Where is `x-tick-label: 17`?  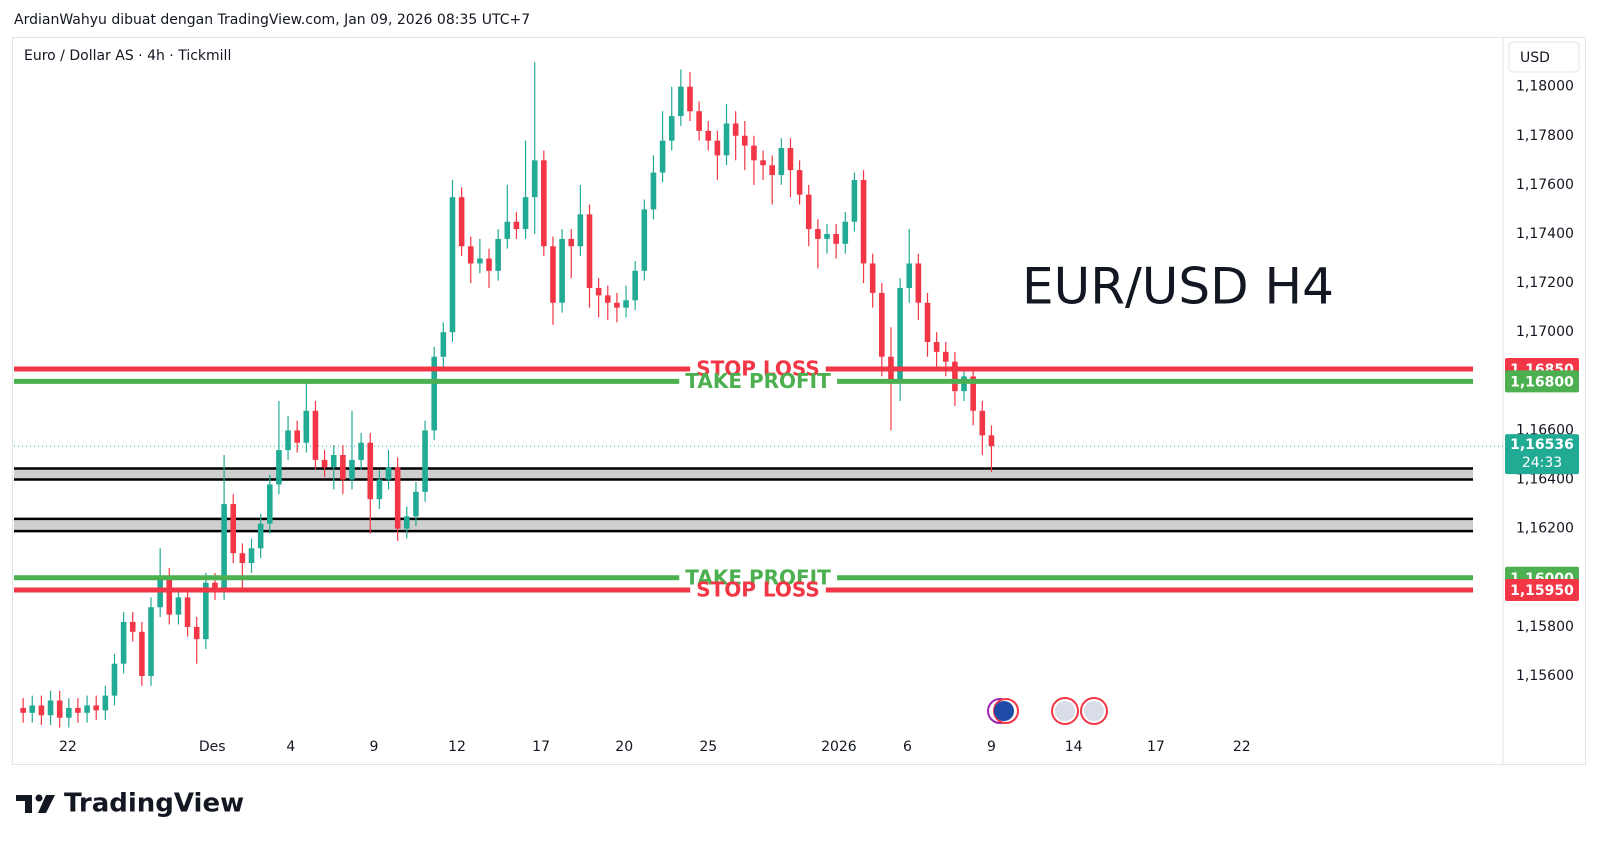
x-tick-label: 17 is located at coordinates (1156, 747).